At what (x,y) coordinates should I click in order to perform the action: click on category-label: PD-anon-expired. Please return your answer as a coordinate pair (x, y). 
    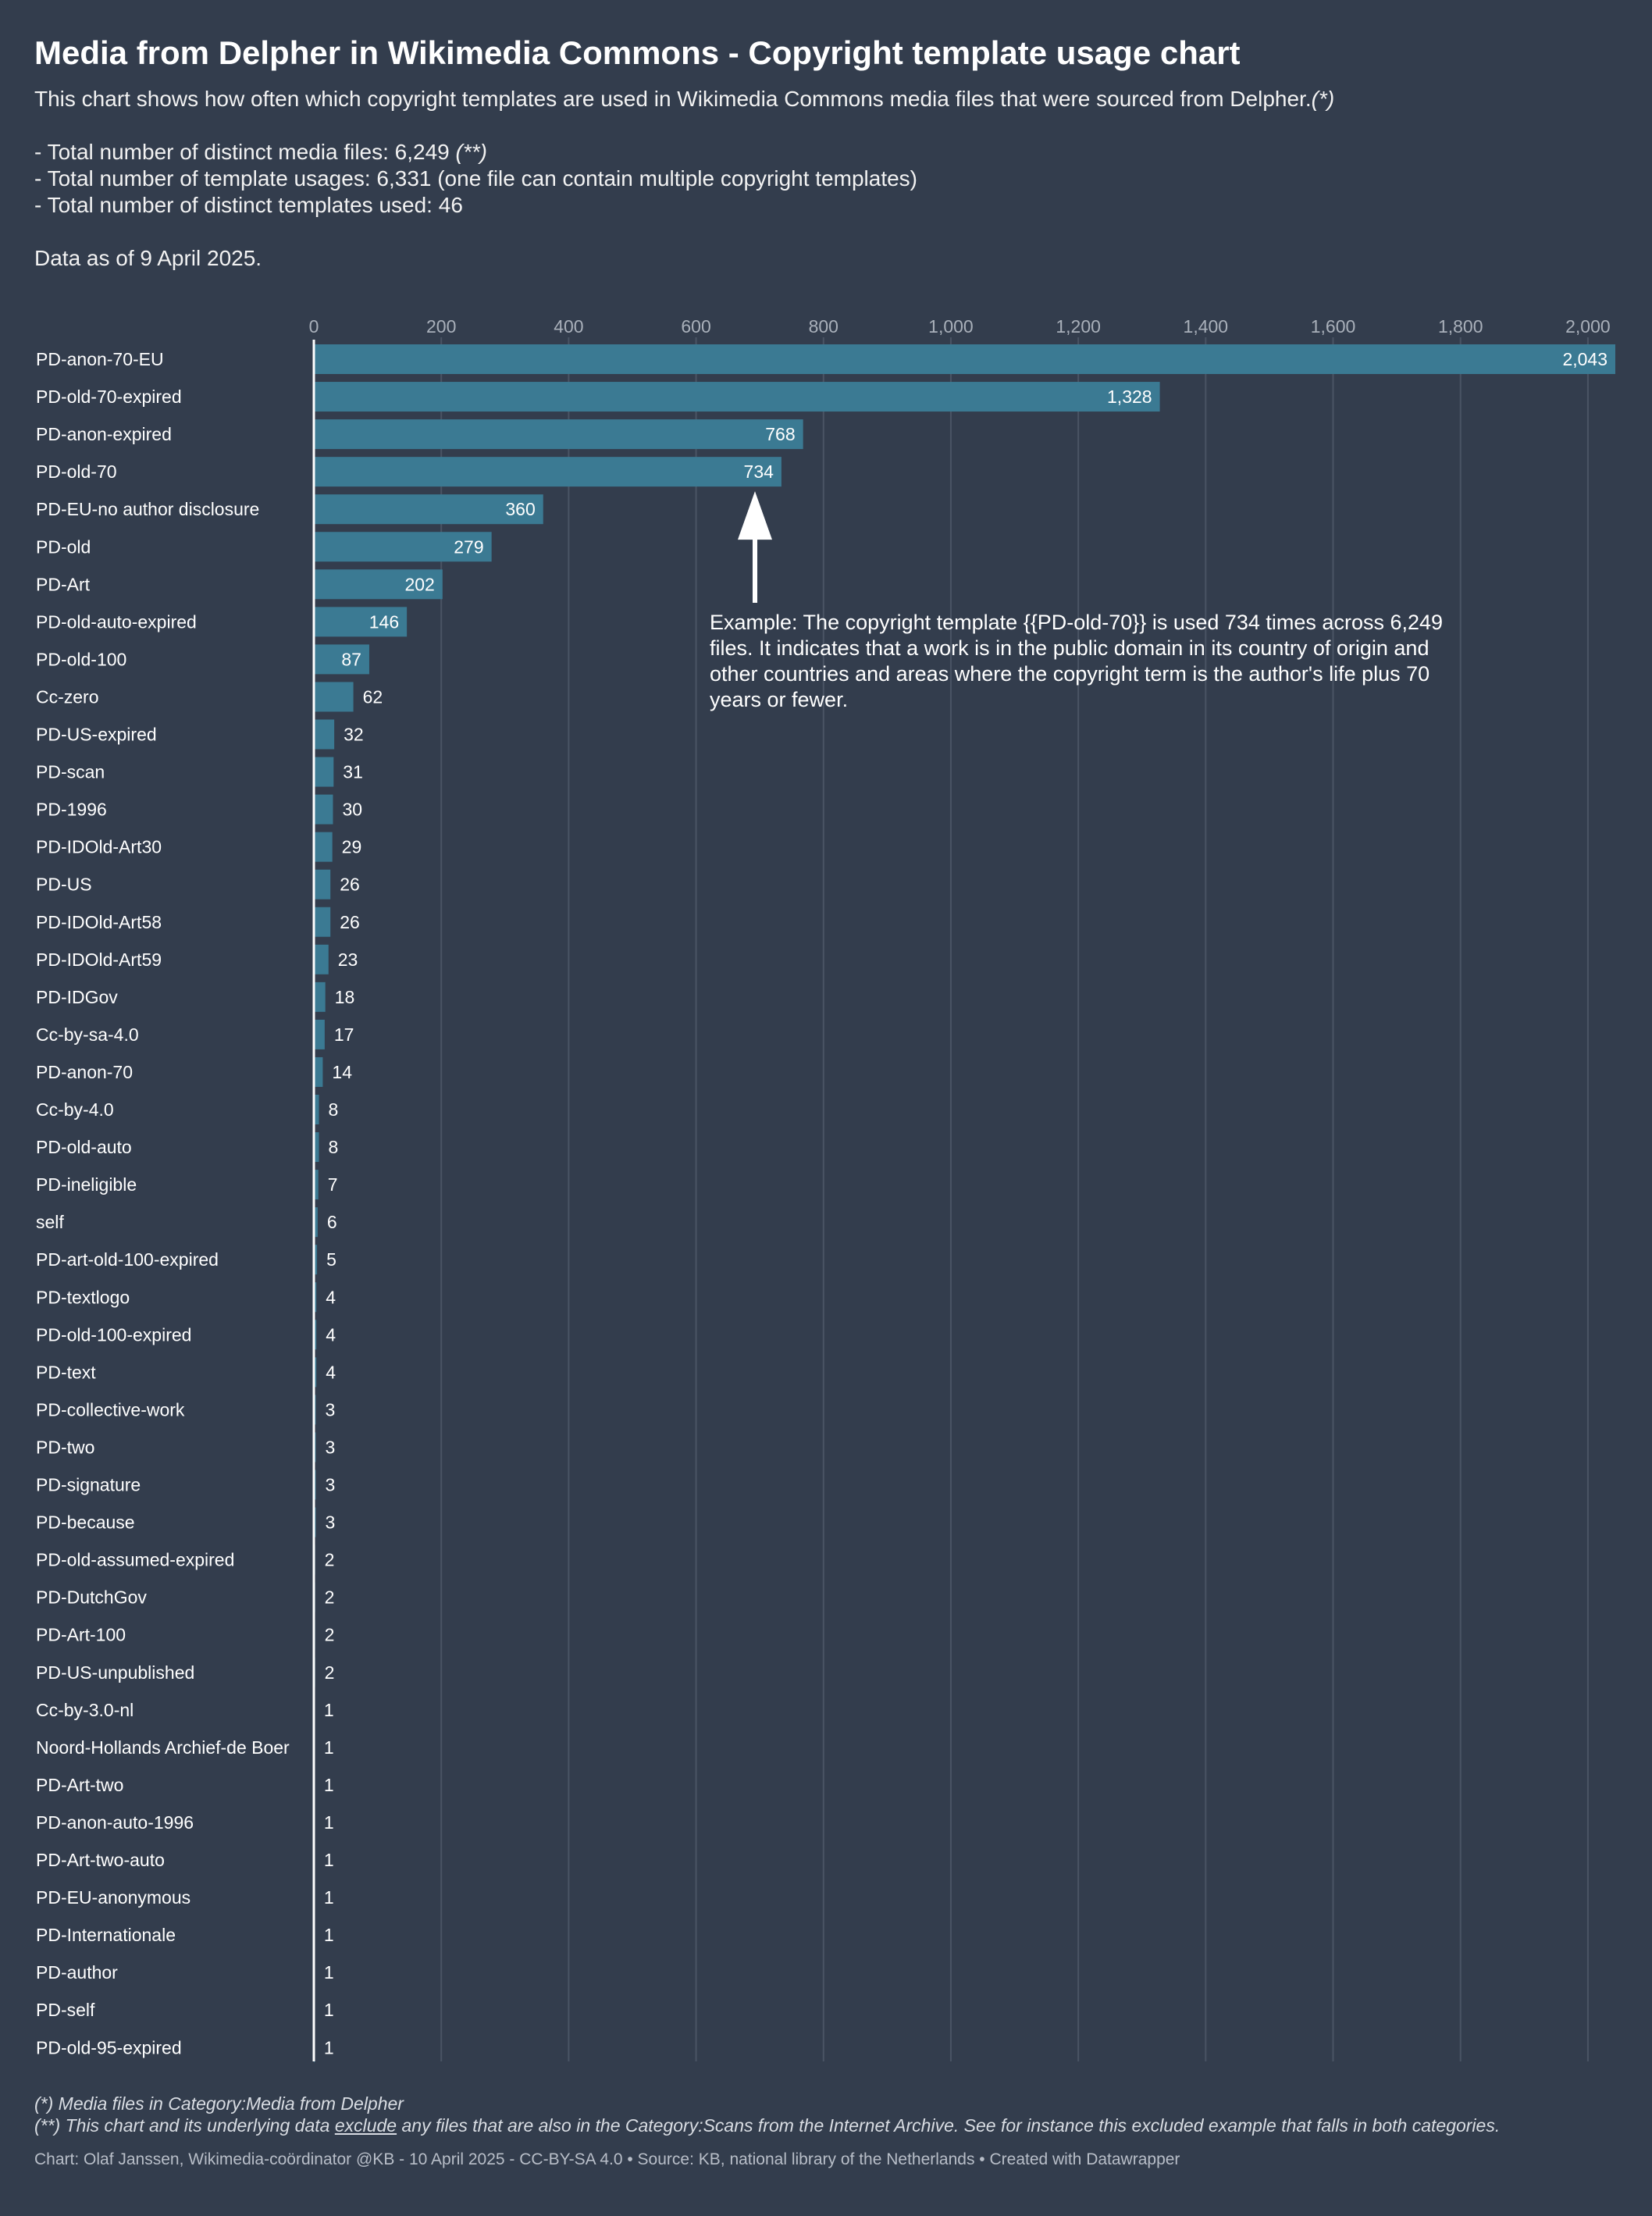
    Looking at the image, I should click on (104, 434).